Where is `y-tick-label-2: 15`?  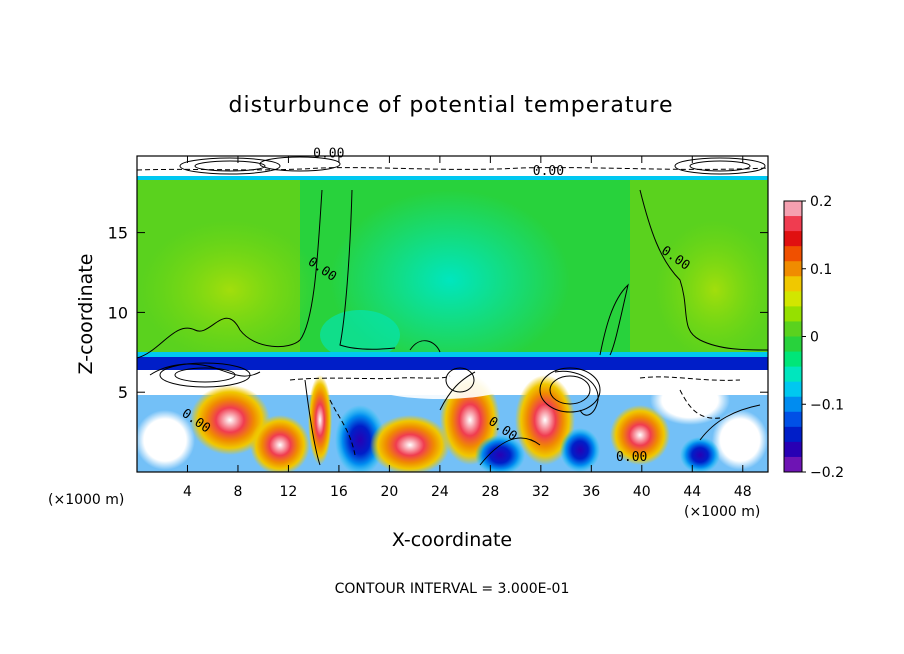 y-tick-label-2: 15 is located at coordinates (118, 233).